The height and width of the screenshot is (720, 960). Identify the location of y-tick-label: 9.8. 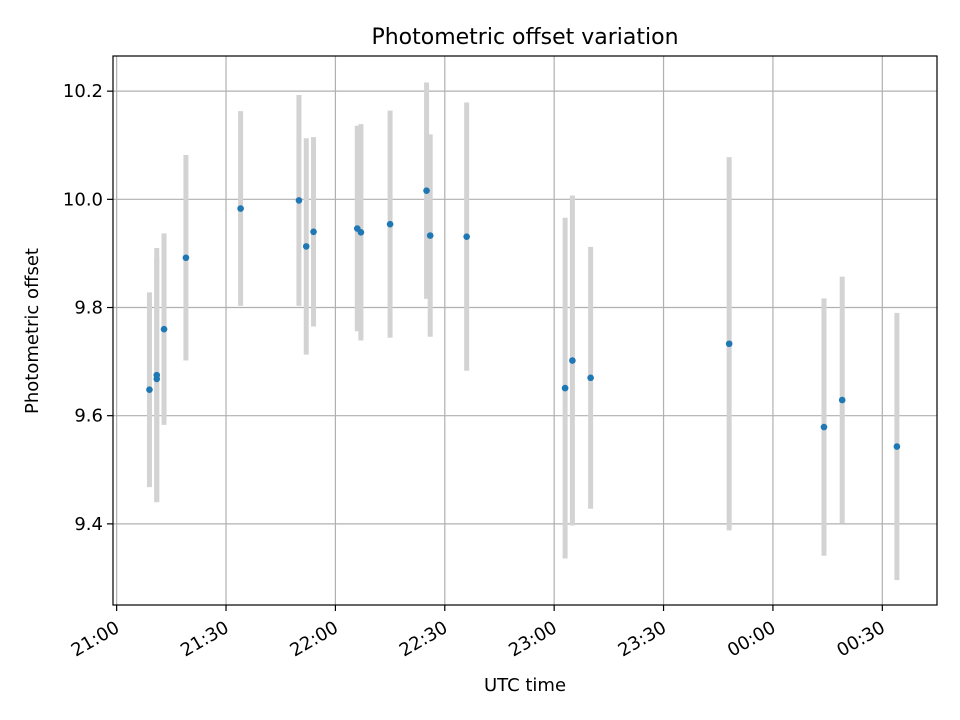
(88, 308).